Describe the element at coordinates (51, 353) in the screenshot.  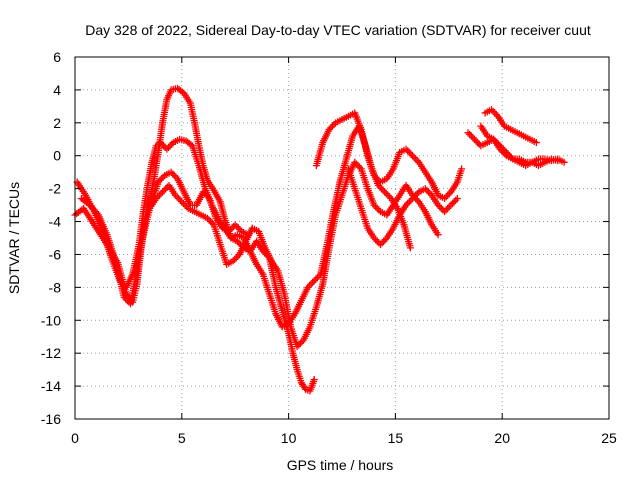
I see `y-tick-label: -12` at that location.